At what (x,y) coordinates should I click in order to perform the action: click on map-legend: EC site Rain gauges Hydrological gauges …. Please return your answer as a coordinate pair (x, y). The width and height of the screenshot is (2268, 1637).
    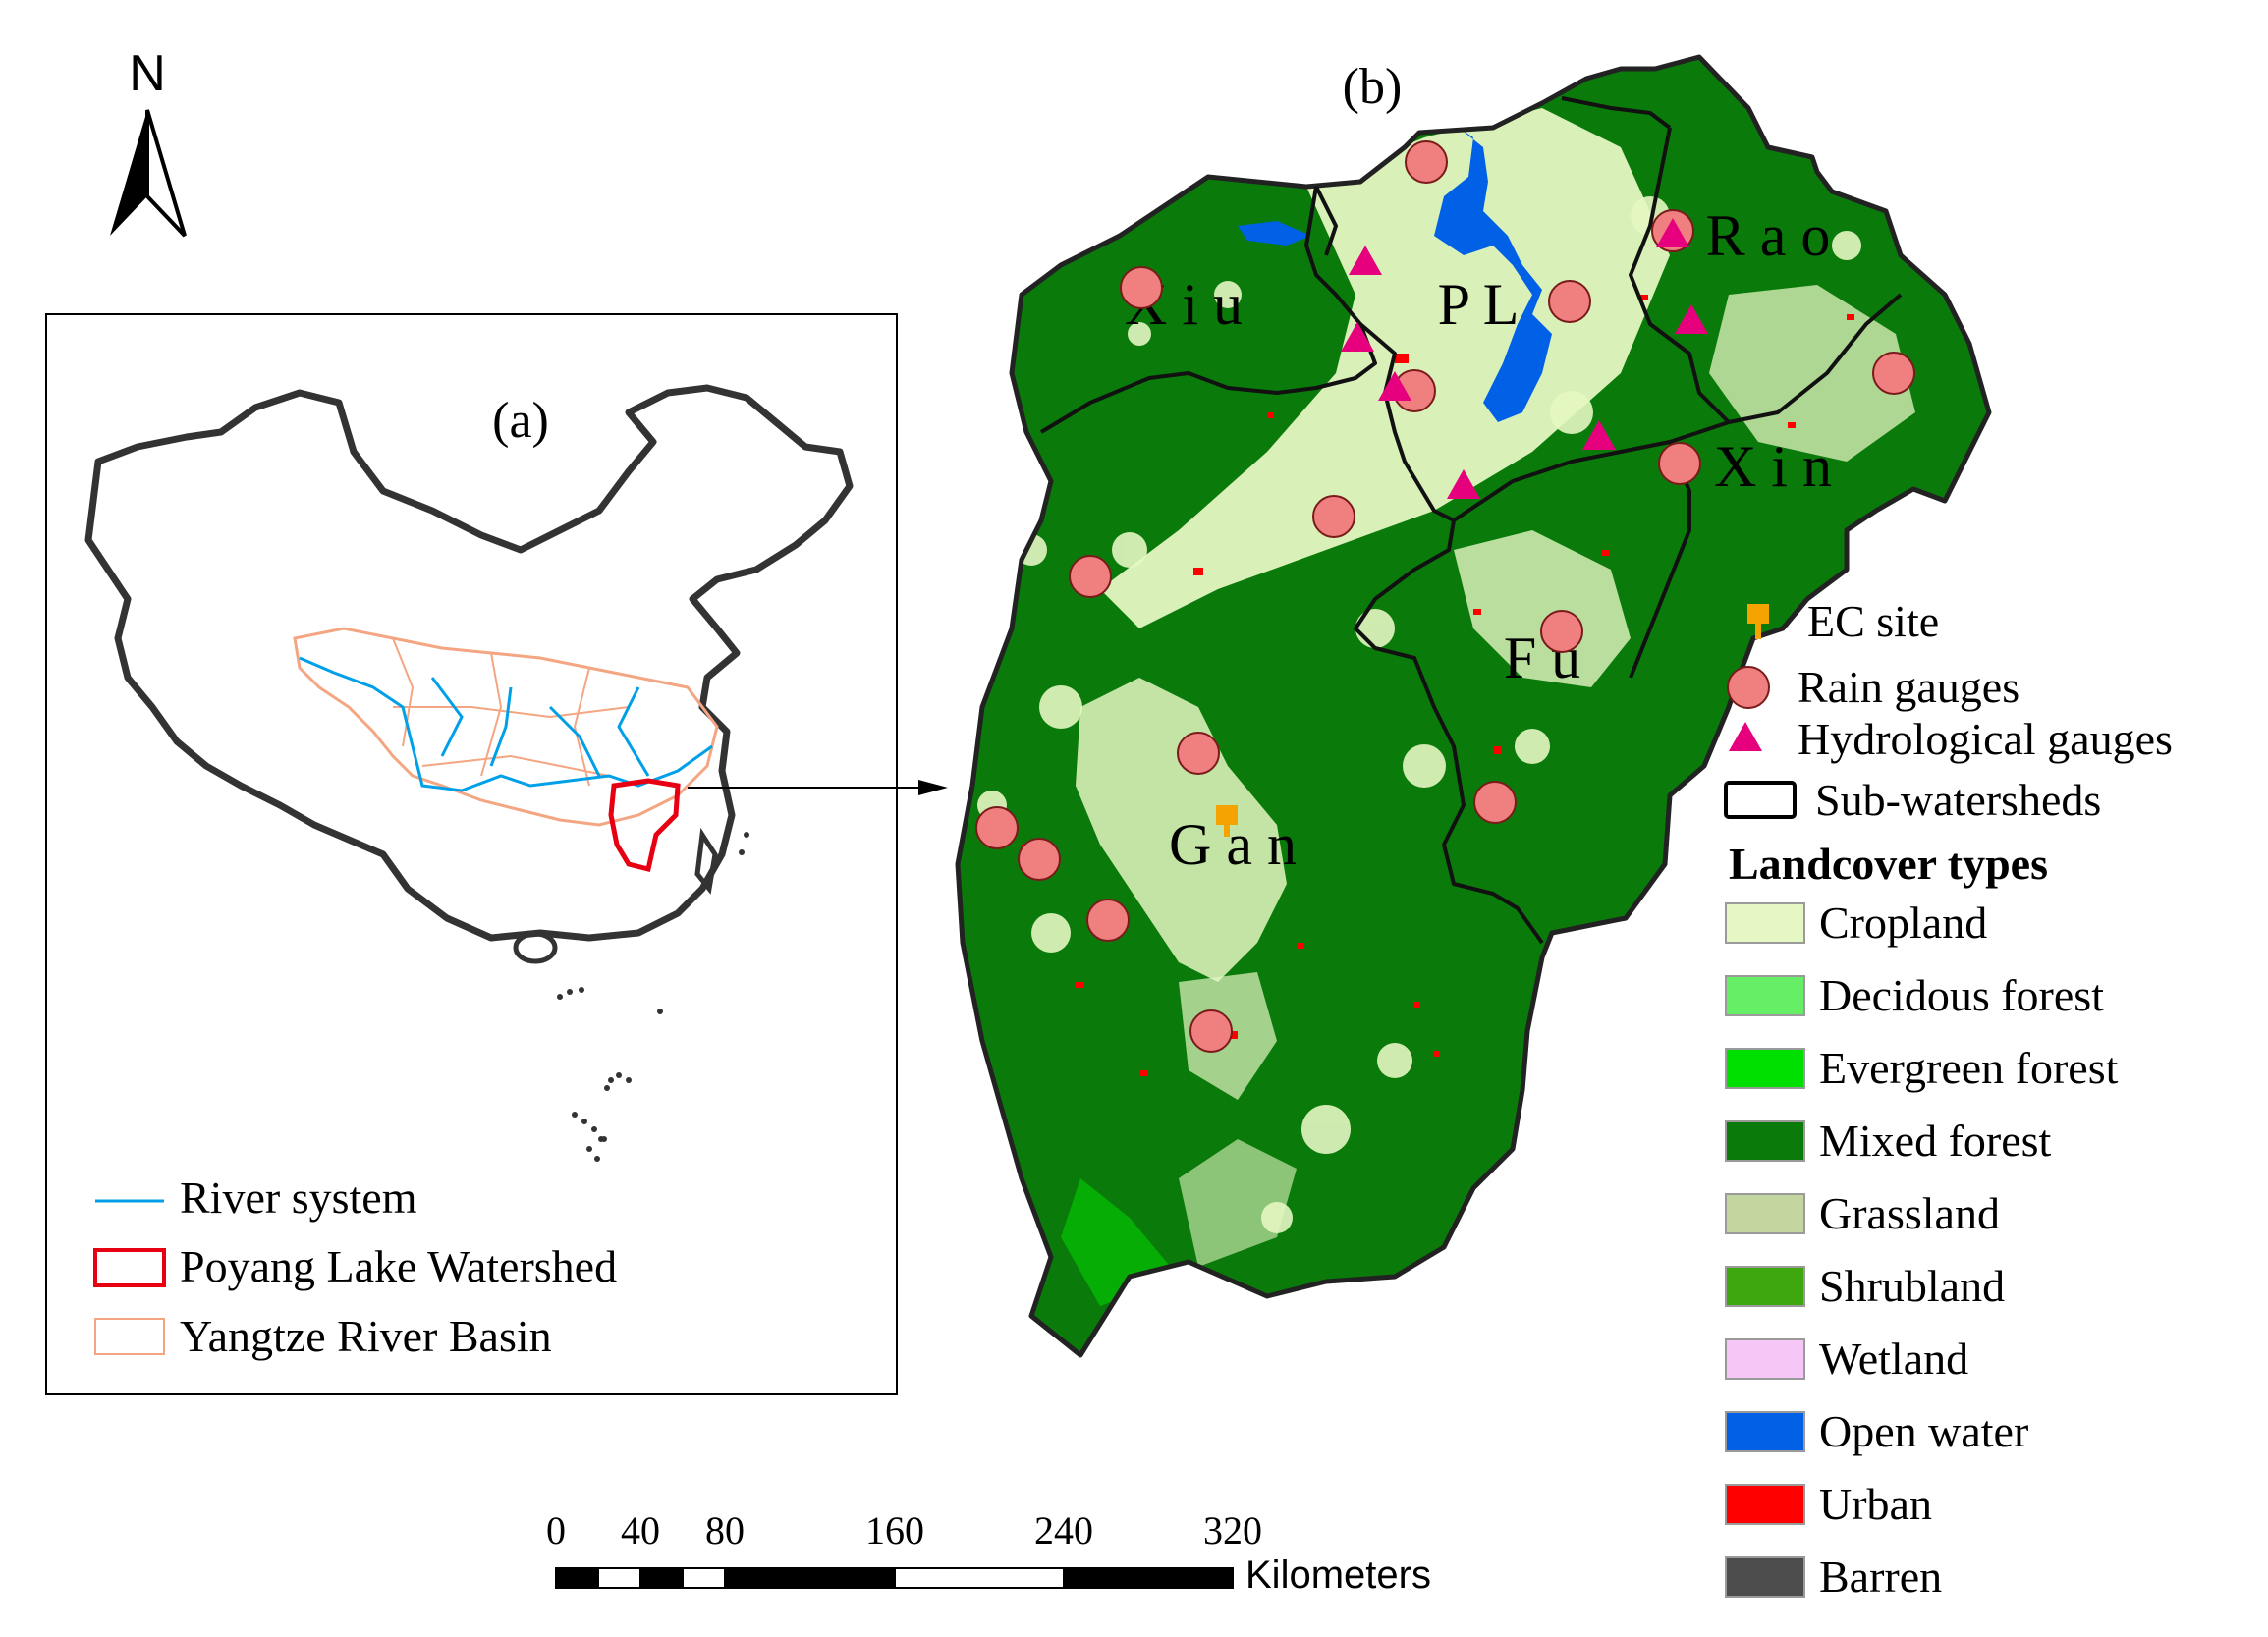
    Looking at the image, I should click on (1948, 1099).